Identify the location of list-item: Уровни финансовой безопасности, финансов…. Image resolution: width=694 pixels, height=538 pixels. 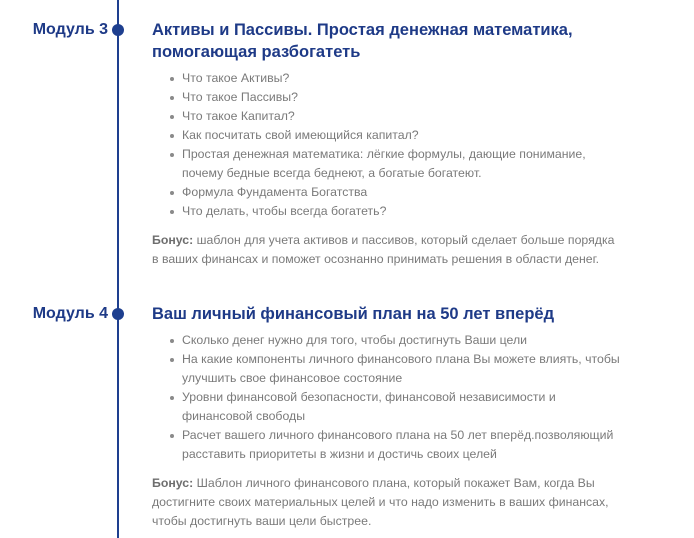
(396, 407).